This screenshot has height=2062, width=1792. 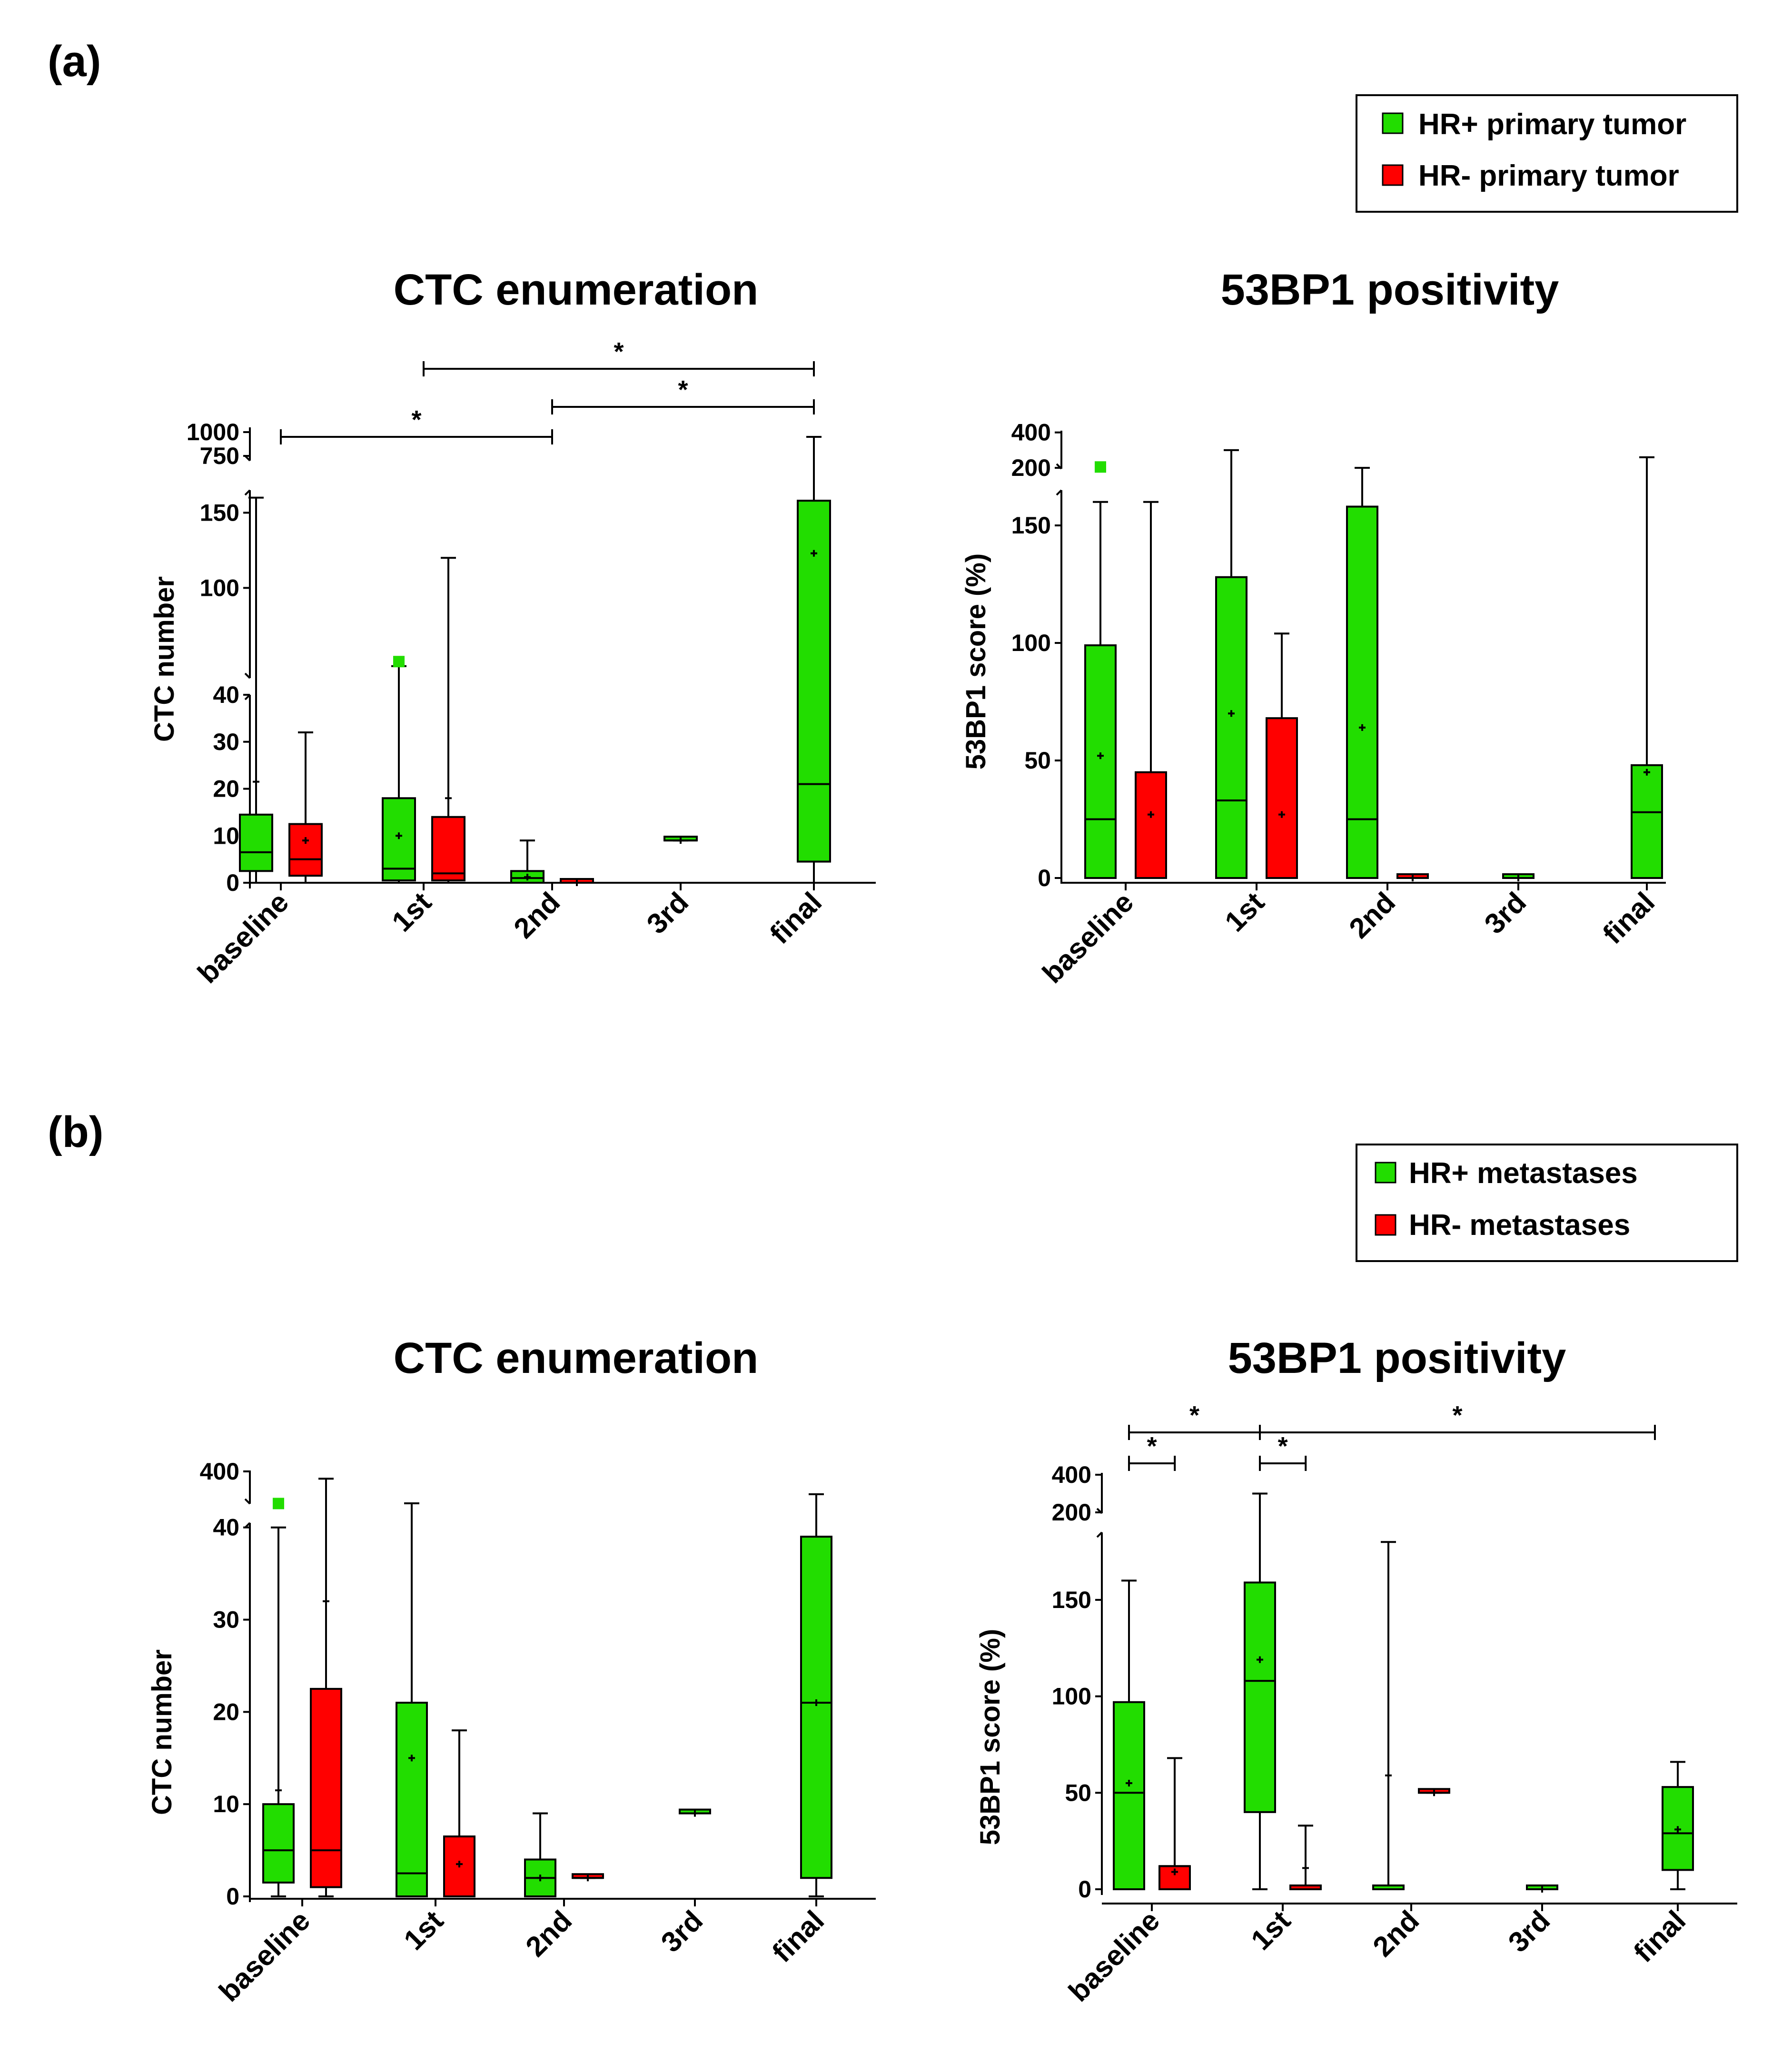 I want to click on y-tick-label: 1000, so click(x=213, y=432).